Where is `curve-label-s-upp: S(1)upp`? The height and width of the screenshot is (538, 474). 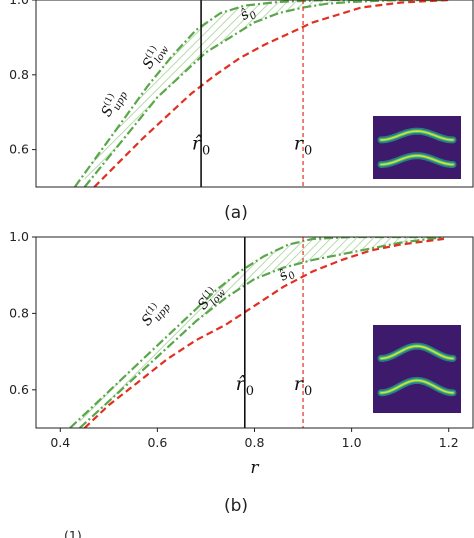
curve-label-s-upp: S(1)upp is located at coordinates (155, 313).